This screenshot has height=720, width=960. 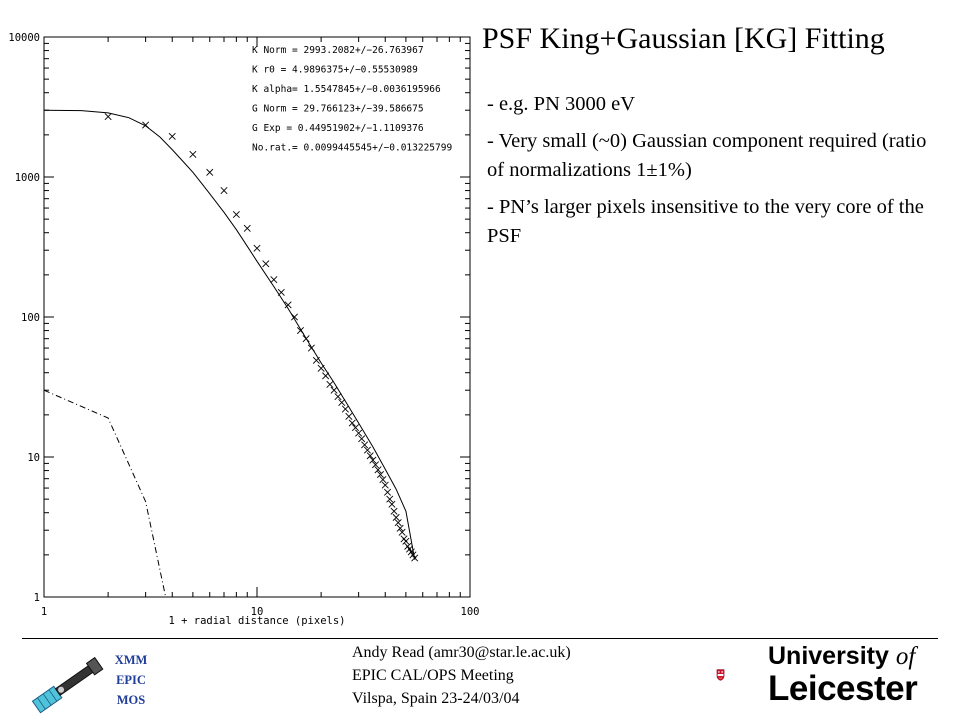 I want to click on of-word: of, so click(x=905, y=656).